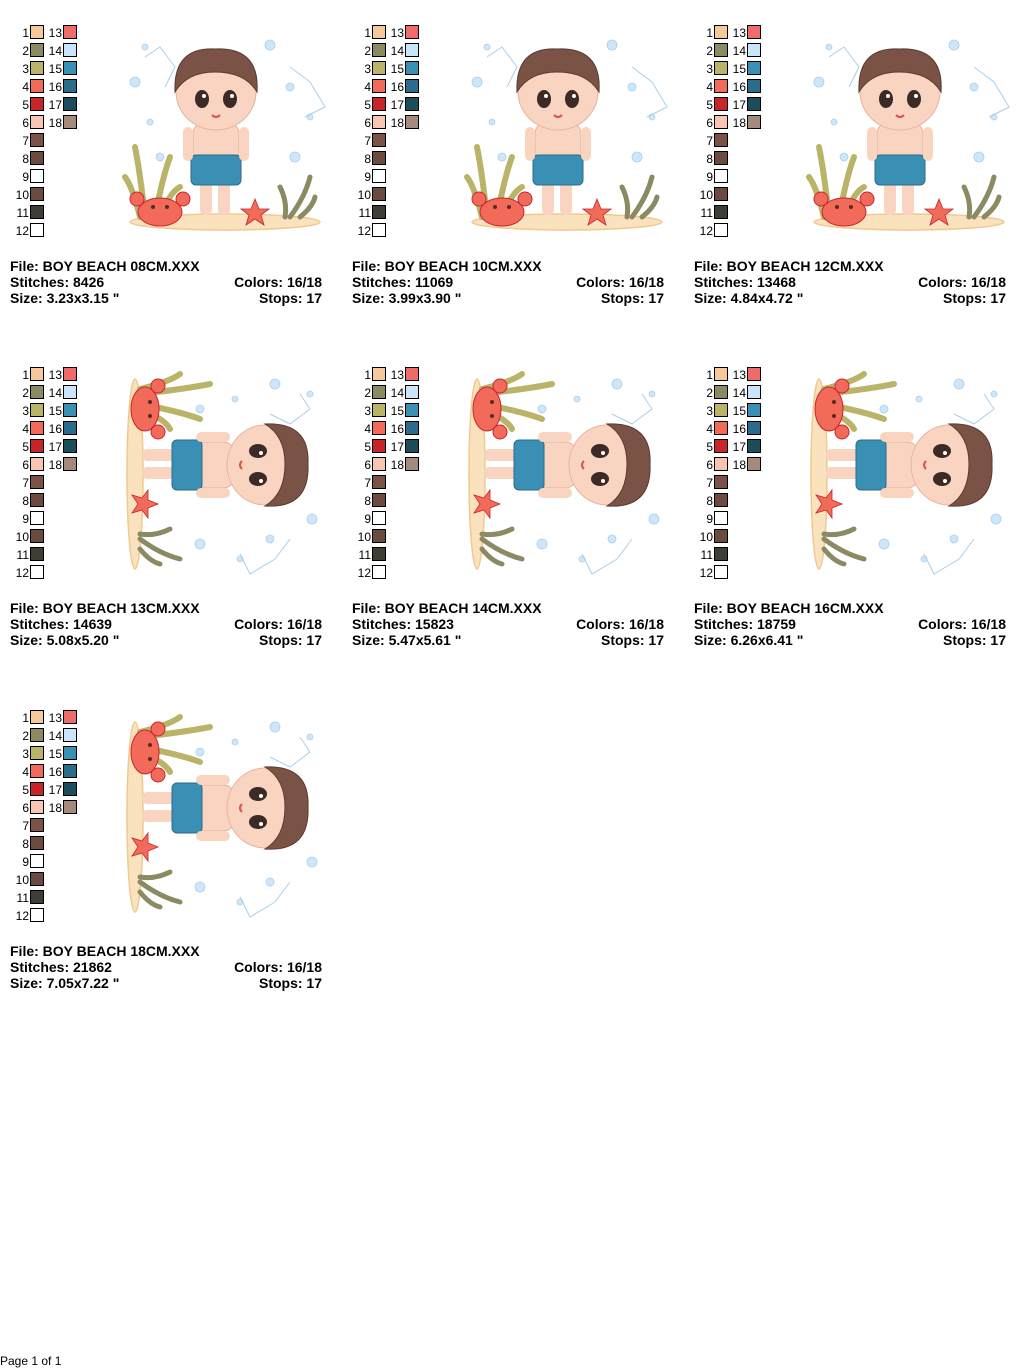 This screenshot has height=1370, width=1024. What do you see at coordinates (367, 33) in the screenshot?
I see `legend-number: 1` at bounding box center [367, 33].